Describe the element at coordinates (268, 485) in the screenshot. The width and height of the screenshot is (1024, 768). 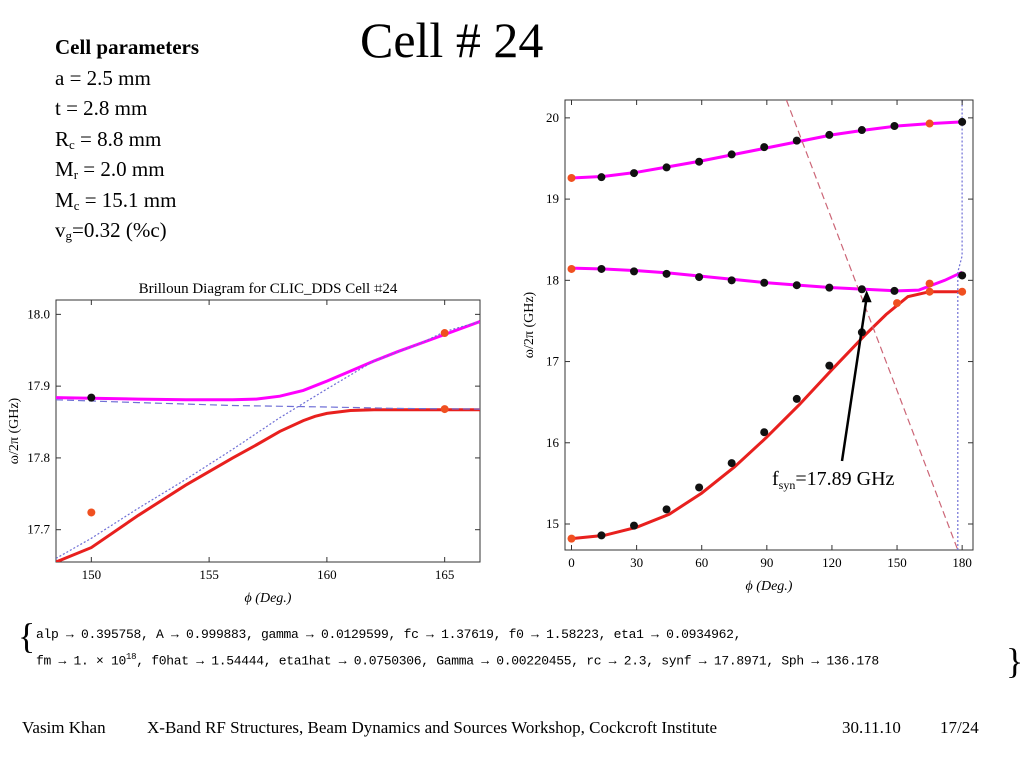
I see `series-lower-fit` at that location.